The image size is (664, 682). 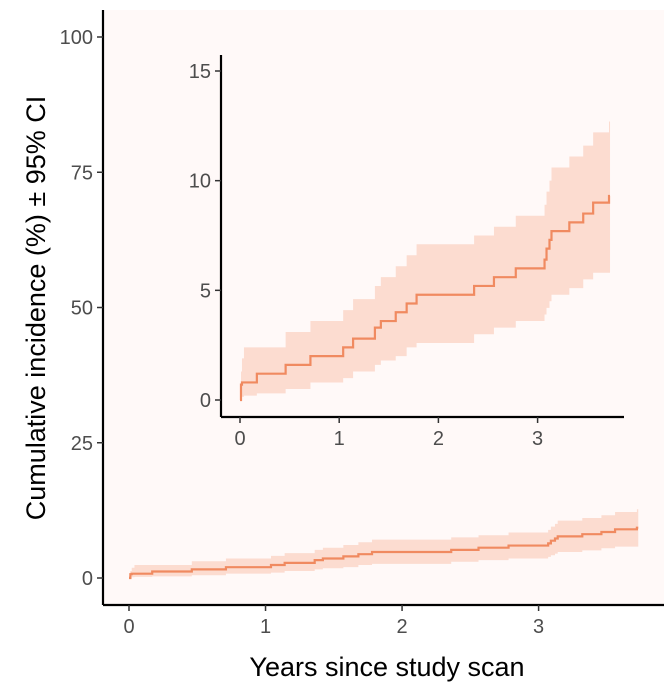 I want to click on main-x-tick-label: 1, so click(x=265, y=627).